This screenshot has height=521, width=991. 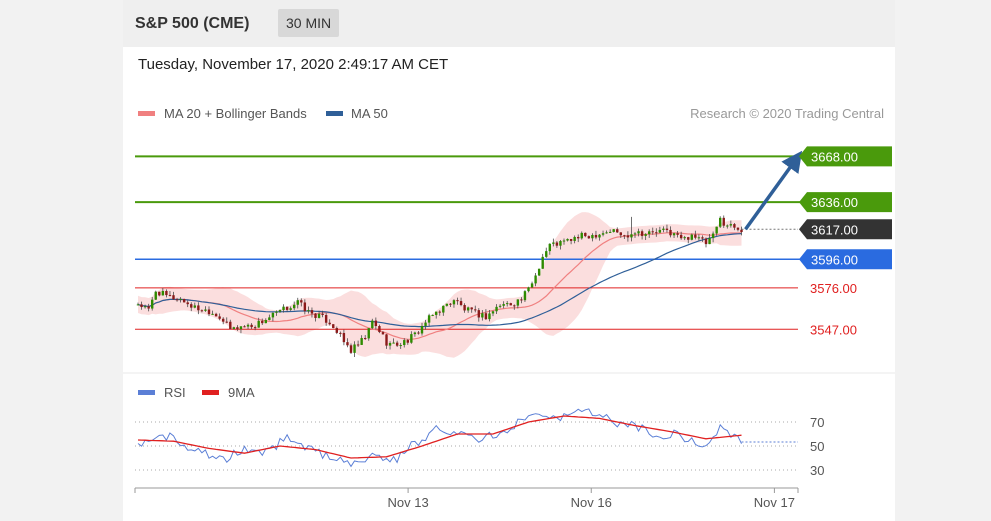 I want to click on ma50-line, so click(x=439, y=280).